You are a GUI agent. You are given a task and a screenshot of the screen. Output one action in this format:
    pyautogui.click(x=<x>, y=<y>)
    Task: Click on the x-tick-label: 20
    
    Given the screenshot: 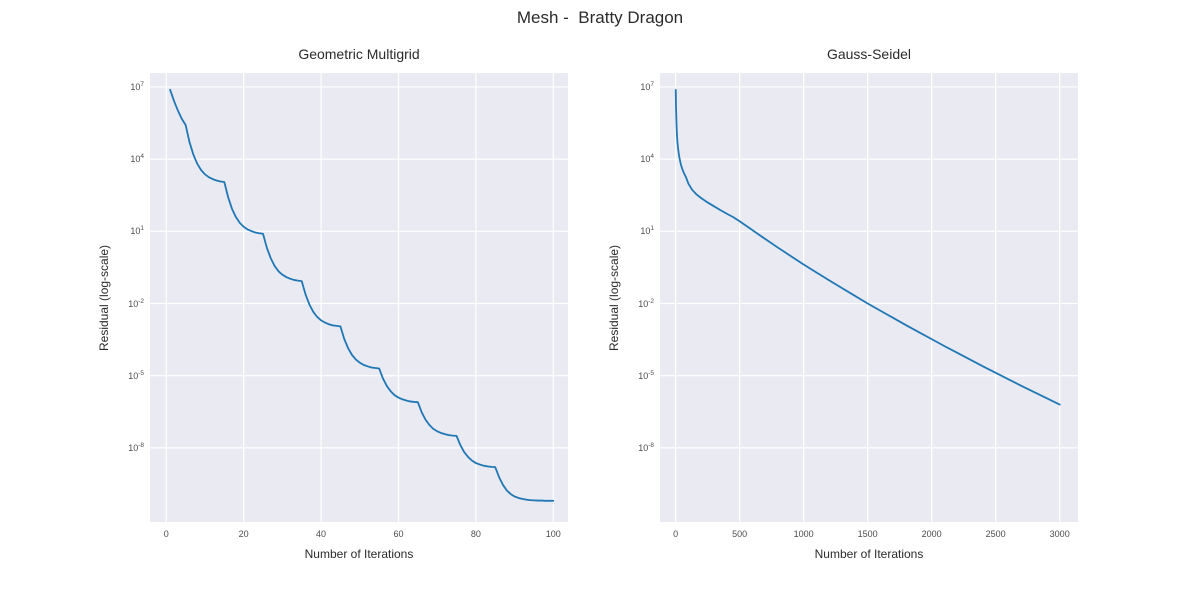 What is the action you would take?
    pyautogui.click(x=243, y=534)
    